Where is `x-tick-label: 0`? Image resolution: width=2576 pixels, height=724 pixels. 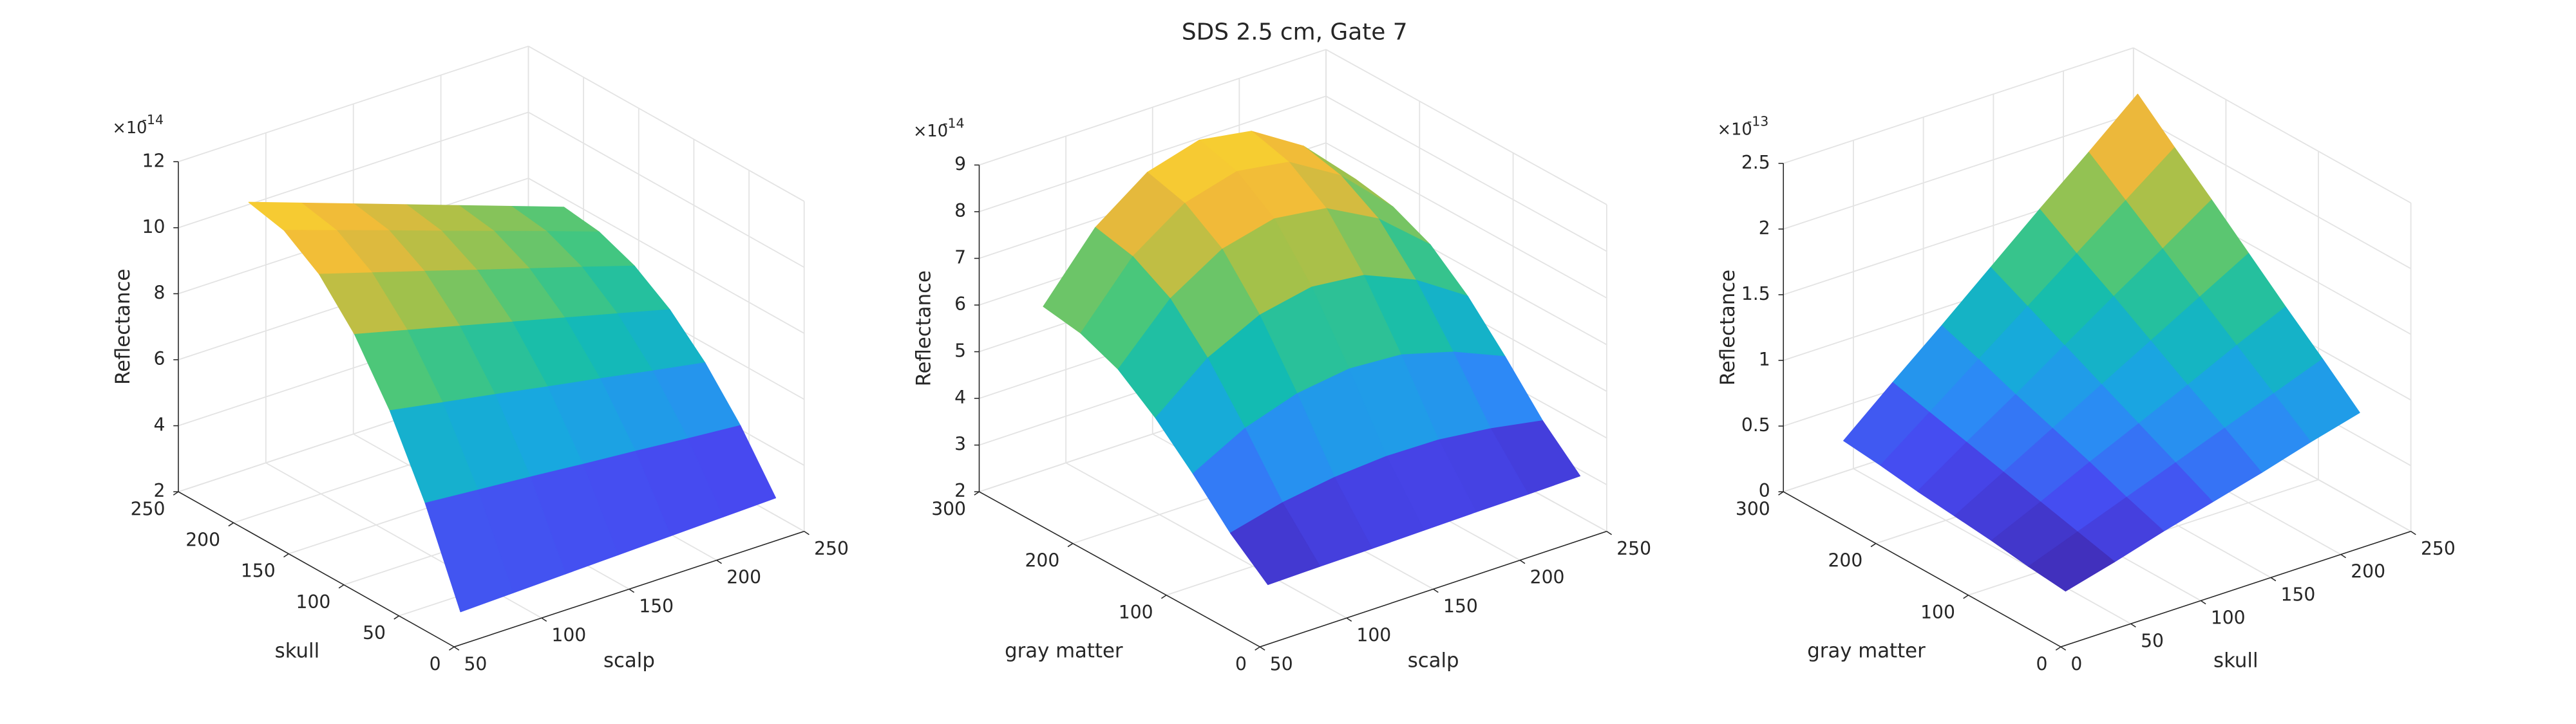 x-tick-label: 0 is located at coordinates (2076, 663).